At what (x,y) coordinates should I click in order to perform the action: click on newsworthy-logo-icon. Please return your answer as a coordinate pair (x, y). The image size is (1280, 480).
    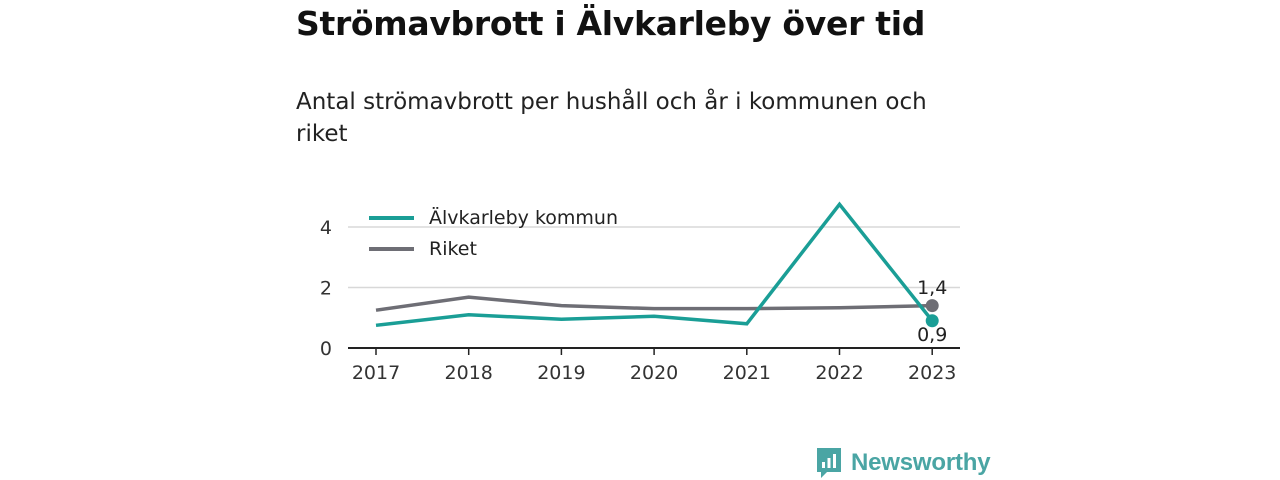
    Looking at the image, I should click on (829, 463).